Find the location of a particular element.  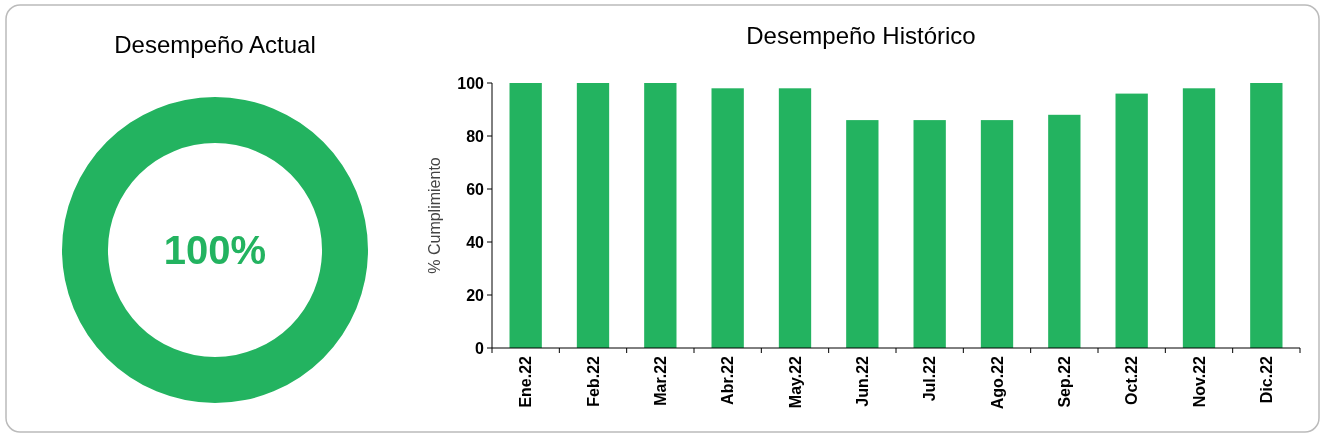

y-axis-title: % Cumplimiento is located at coordinates (434, 215).